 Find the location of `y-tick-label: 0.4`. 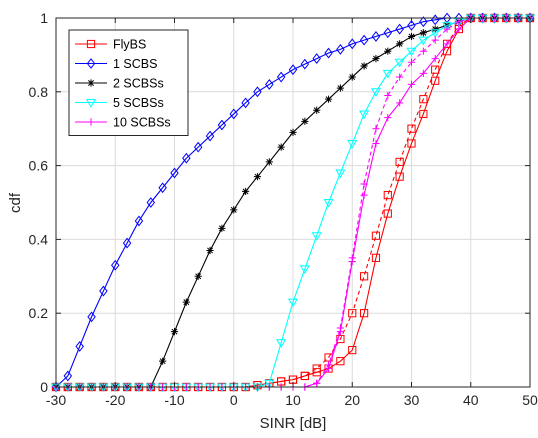

y-tick-label: 0.4 is located at coordinates (39, 239).